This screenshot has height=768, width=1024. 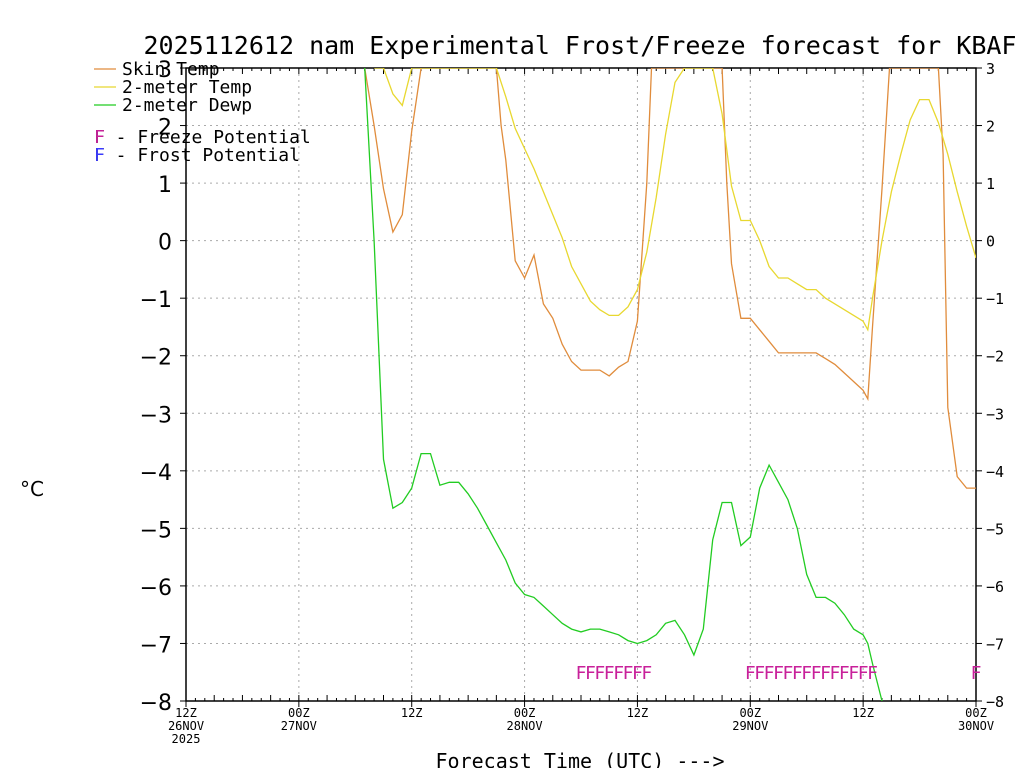 I want to click on y-tick-label-right: 0, so click(x=990, y=242).